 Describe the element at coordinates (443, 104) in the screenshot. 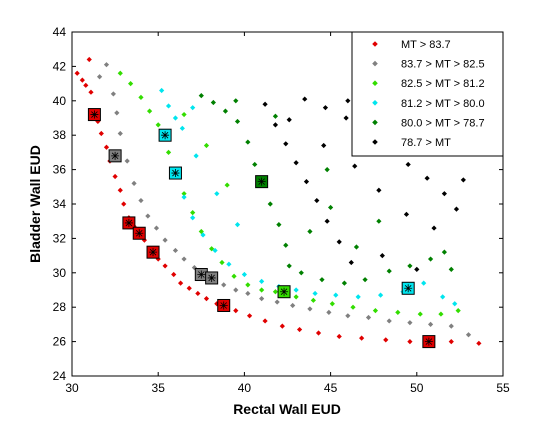

I see `legend-label: 81.2 > MT > 80.0` at that location.